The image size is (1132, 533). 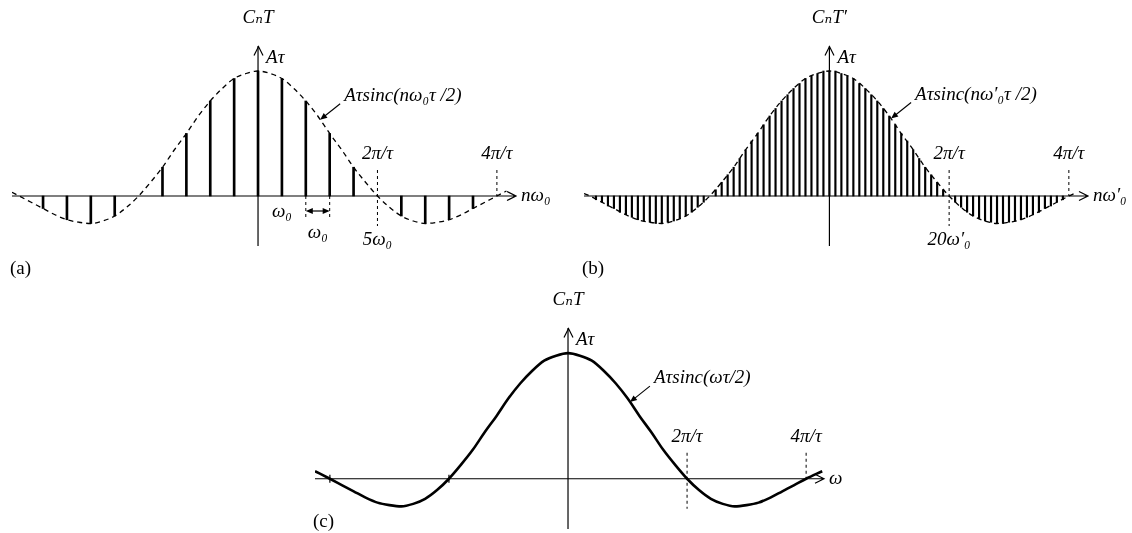 I want to click on annotation: 20ω′₀, so click(x=949, y=238).